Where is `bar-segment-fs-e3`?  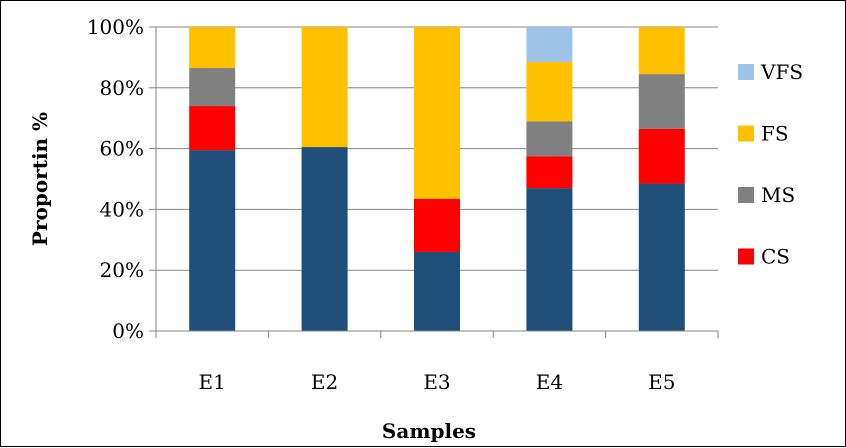
bar-segment-fs-e3 is located at coordinates (437, 113).